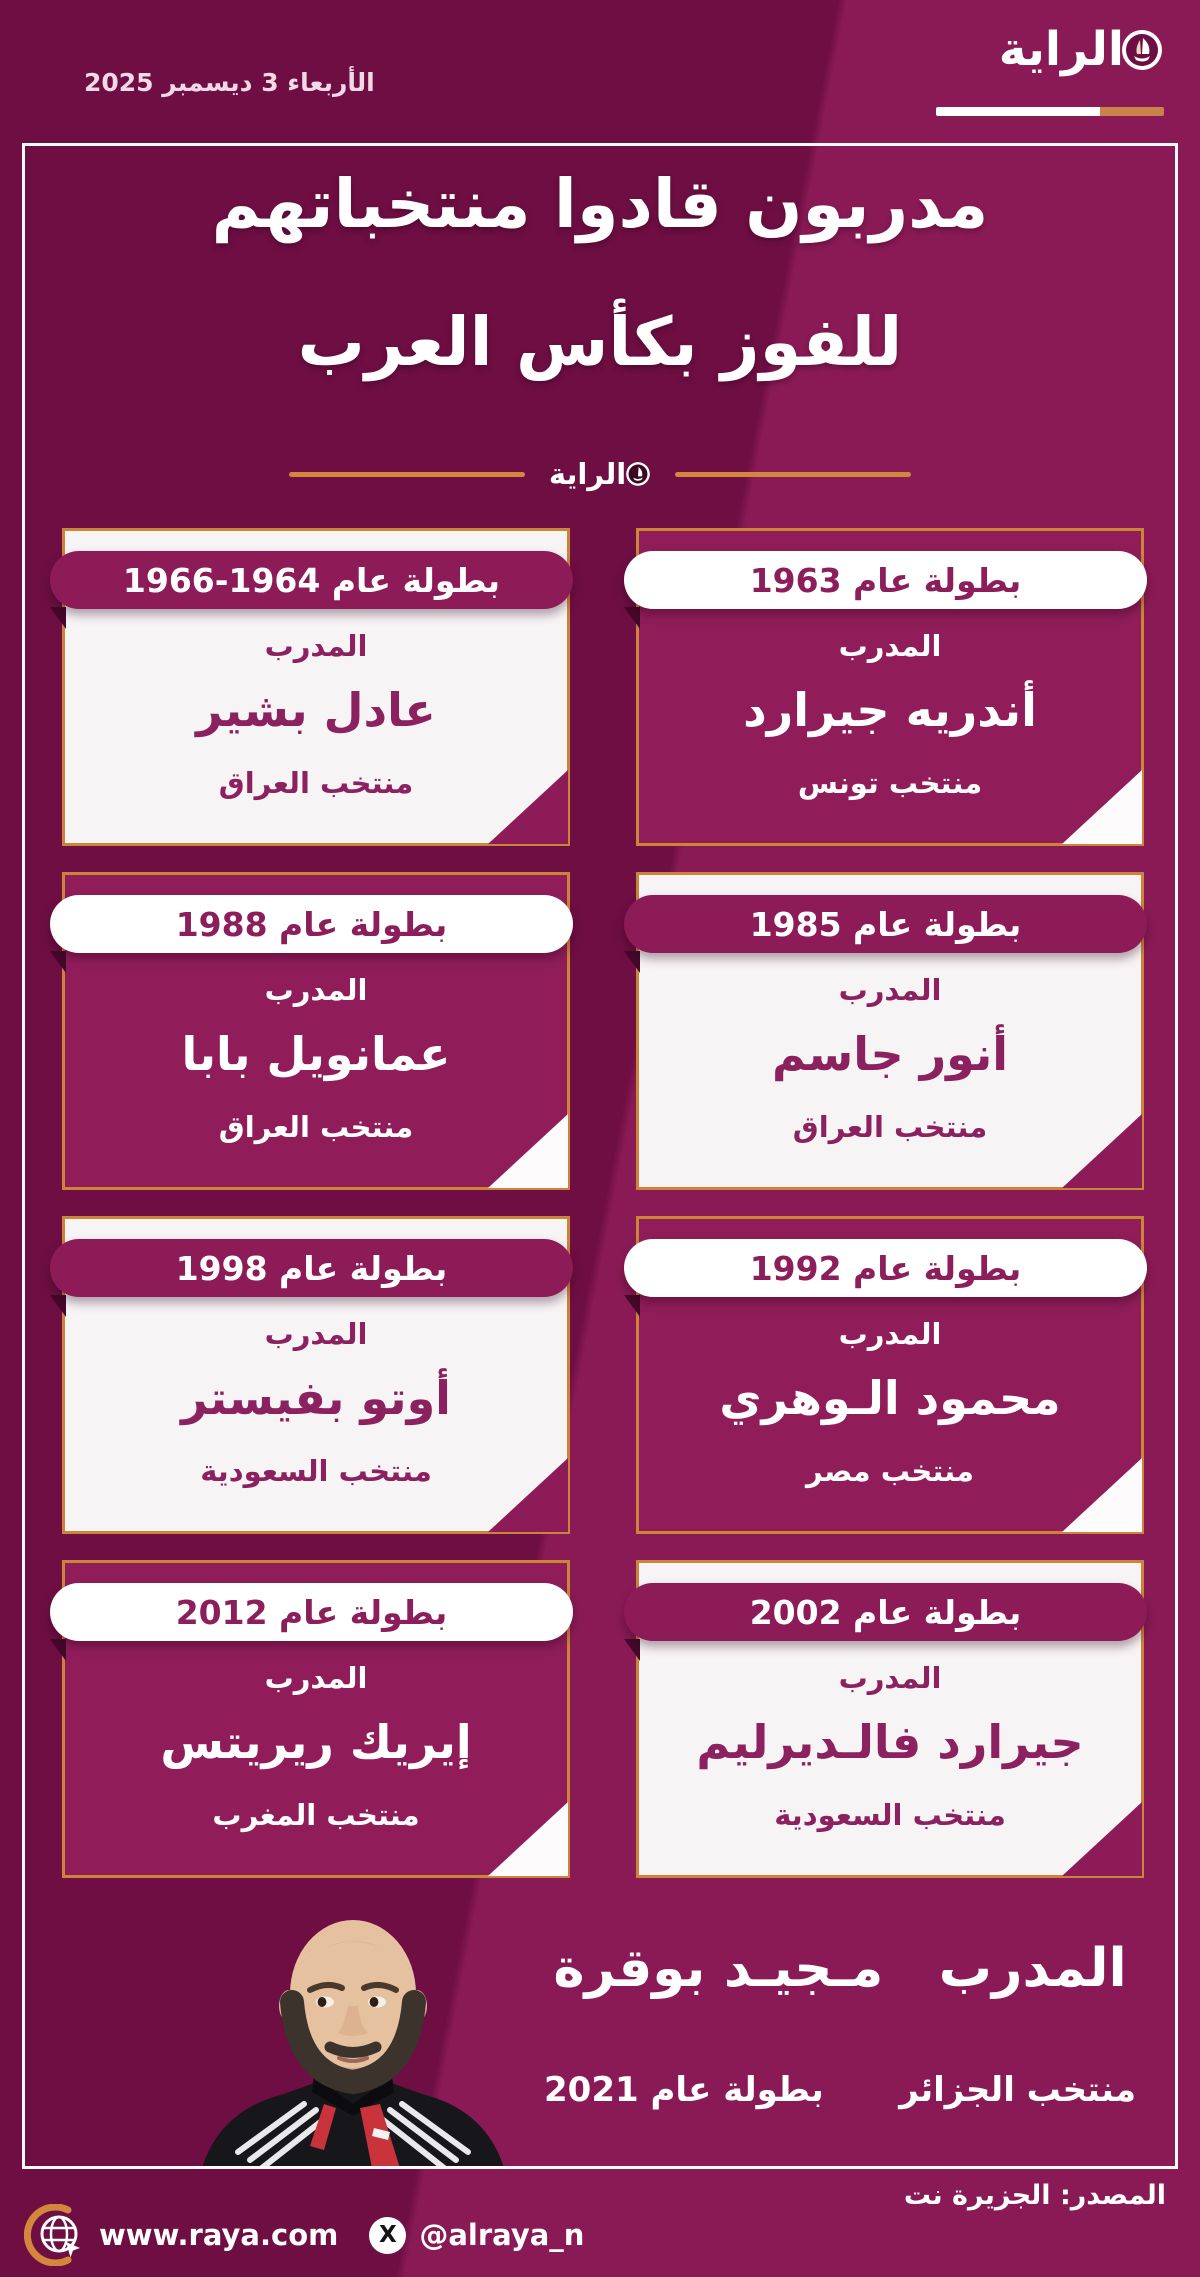 This screenshot has width=1200, height=2277. I want to click on main-title-line2: للفوز بكأس العرب, so click(600, 342).